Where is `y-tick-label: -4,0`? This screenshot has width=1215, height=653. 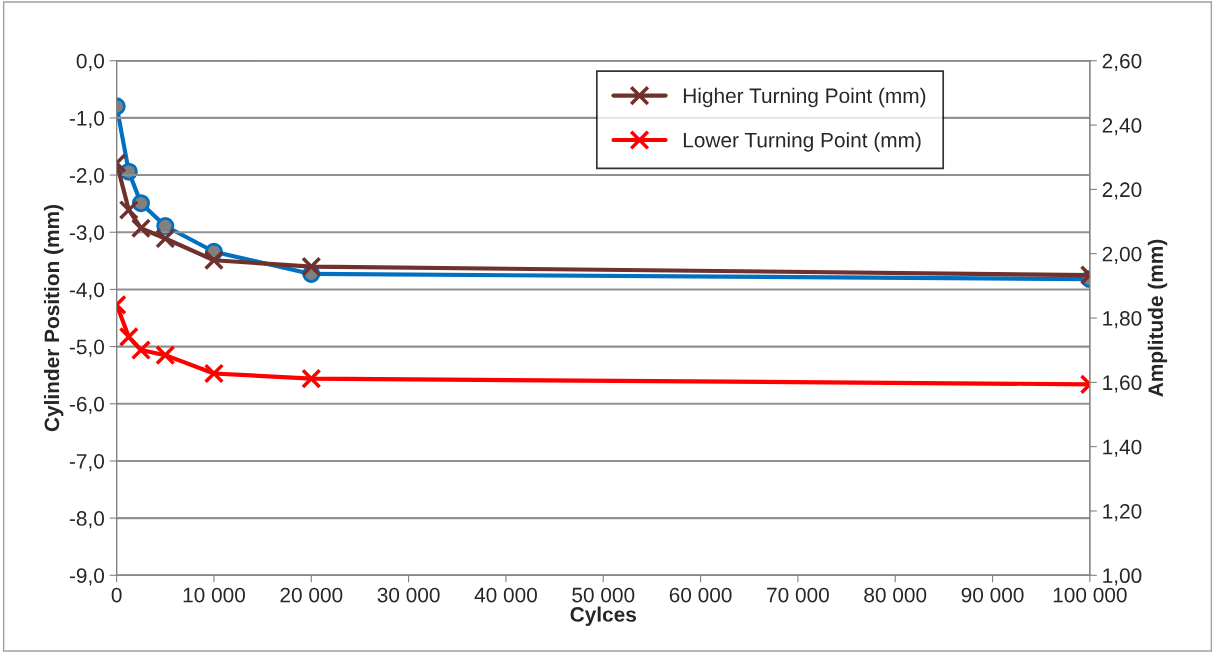 y-tick-label: -4,0 is located at coordinates (87, 291).